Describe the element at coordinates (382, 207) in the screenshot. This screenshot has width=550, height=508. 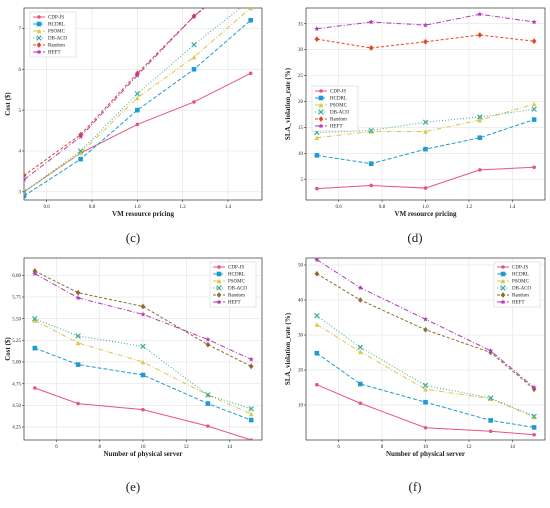
I see `x-tick-label: 0.8` at that location.